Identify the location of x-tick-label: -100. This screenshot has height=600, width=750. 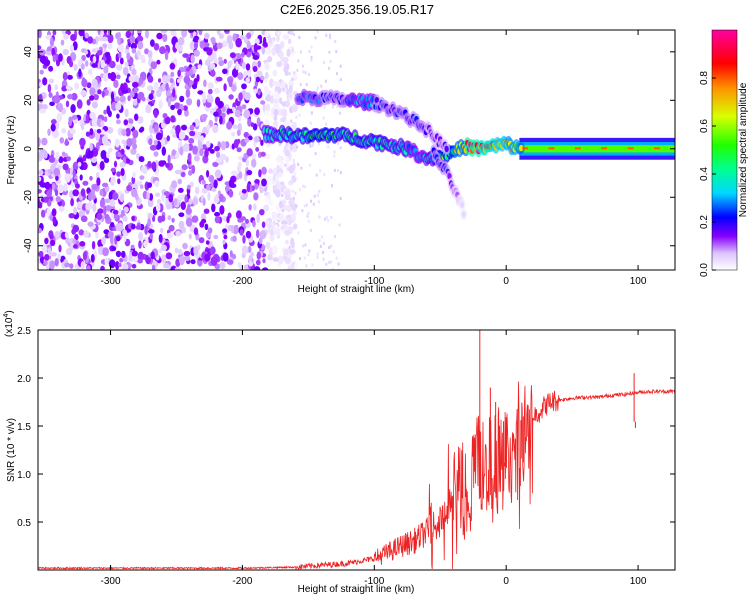
(374, 281).